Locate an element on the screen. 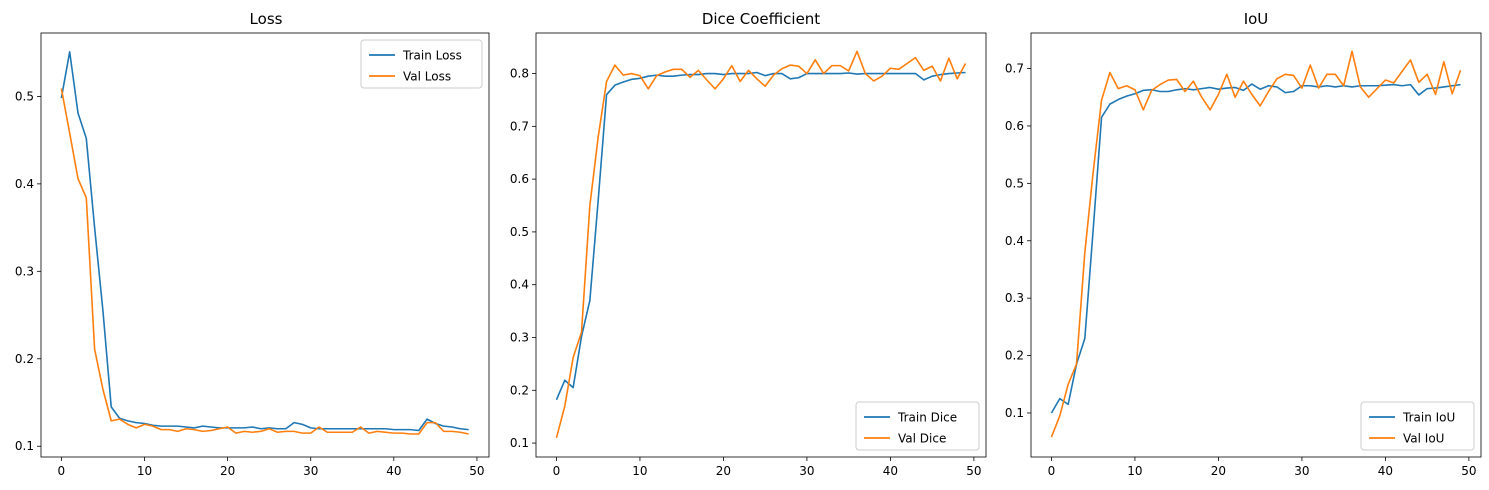 This screenshot has height=490, width=1489. legend-label: Train Loss is located at coordinates (432, 56).